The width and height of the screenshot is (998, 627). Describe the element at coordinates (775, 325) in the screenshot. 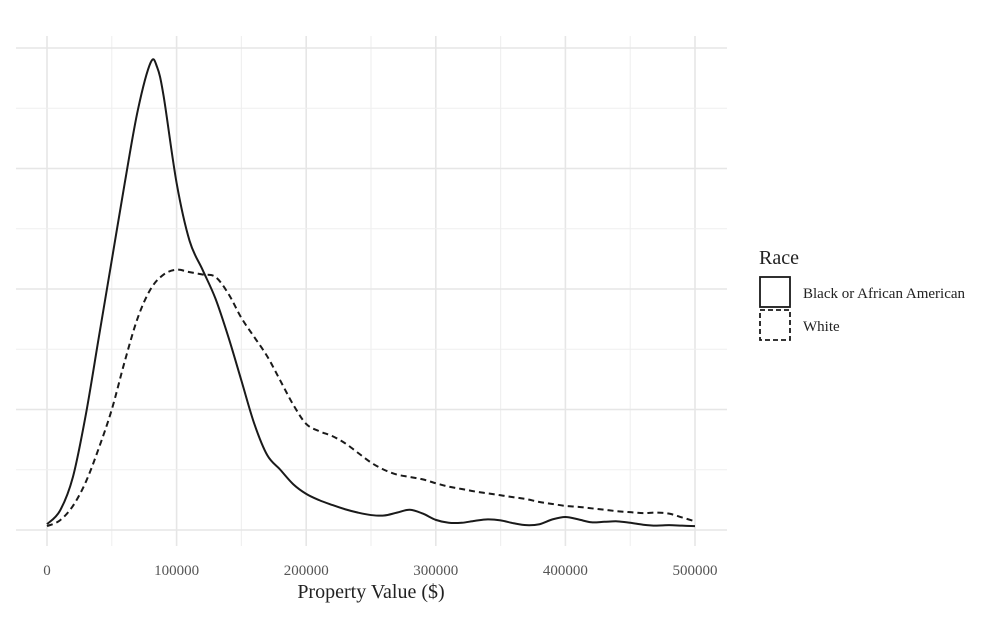

I see `legend-key-white` at that location.